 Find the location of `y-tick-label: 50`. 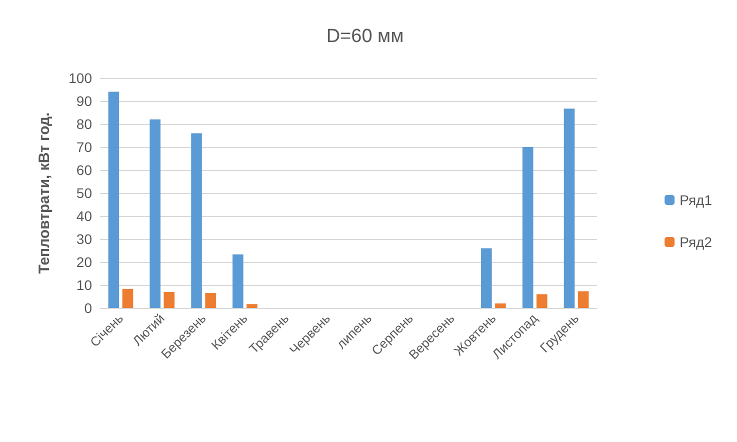

y-tick-label: 50 is located at coordinates (84, 193).